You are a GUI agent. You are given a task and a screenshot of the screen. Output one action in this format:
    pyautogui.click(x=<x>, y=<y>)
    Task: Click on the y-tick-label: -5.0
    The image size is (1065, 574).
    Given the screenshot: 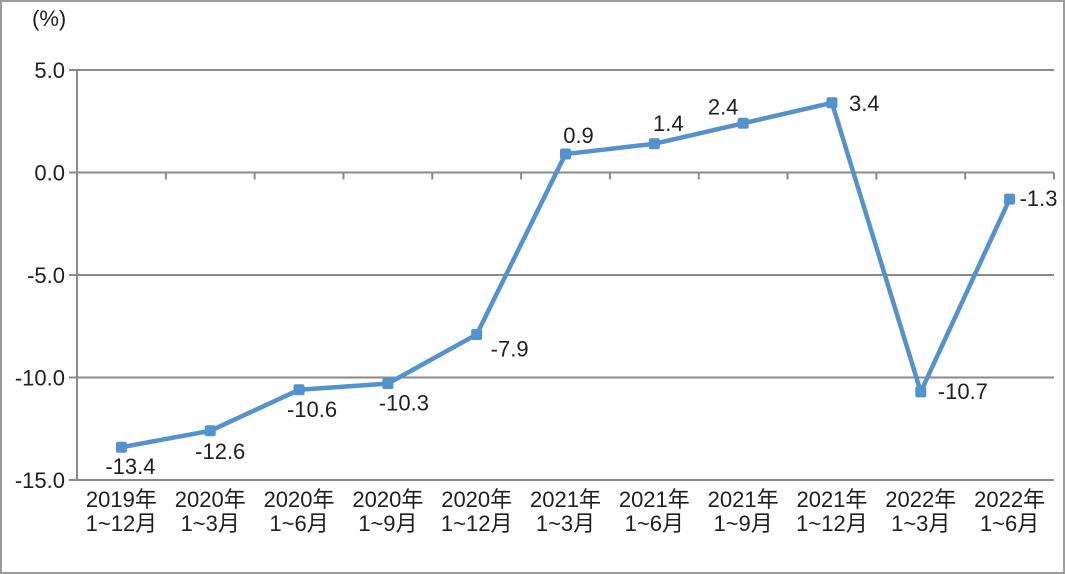 What is the action you would take?
    pyautogui.click(x=46, y=275)
    